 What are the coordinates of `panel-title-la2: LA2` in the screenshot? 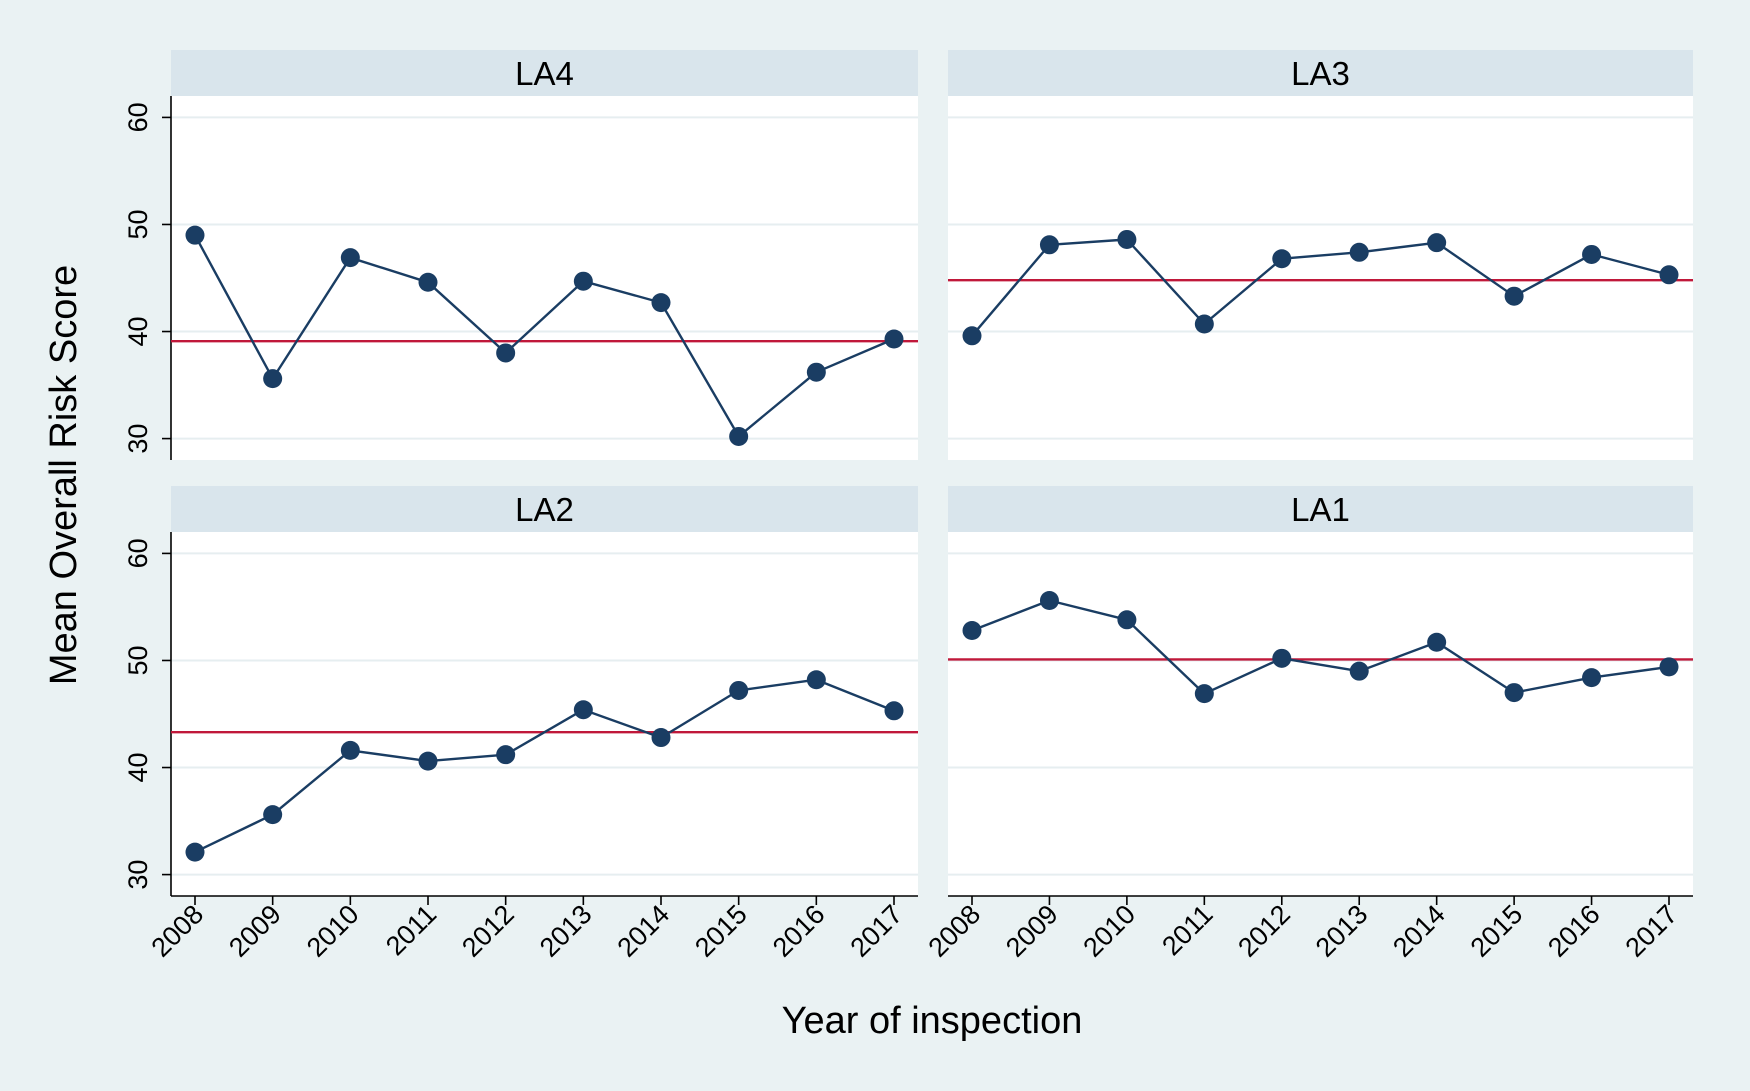 It's located at (544, 509).